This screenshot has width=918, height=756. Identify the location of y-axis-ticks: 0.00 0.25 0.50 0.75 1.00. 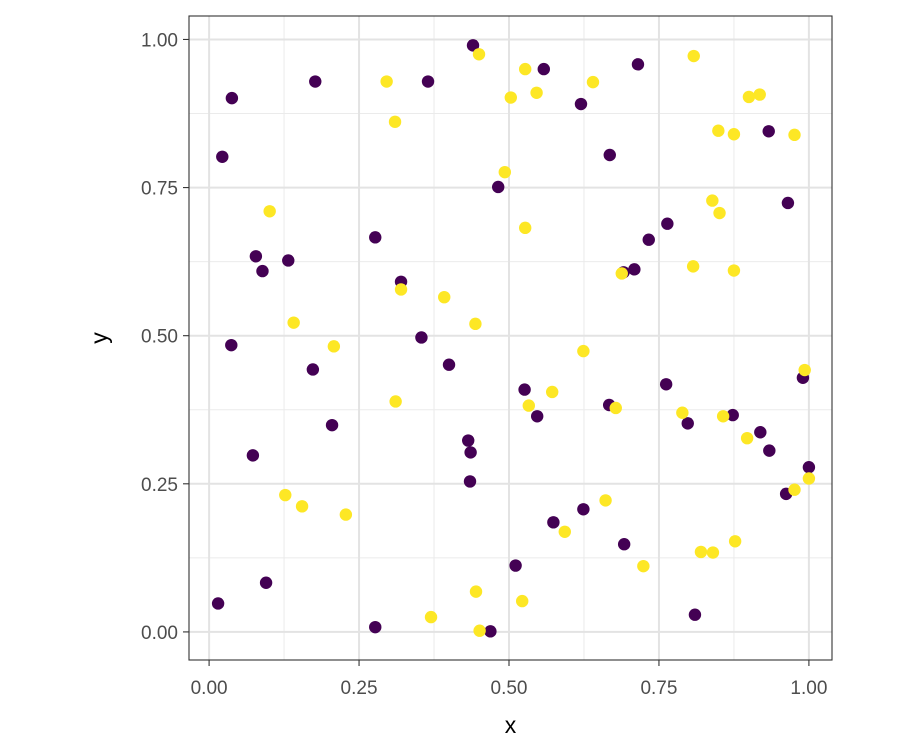
(165, 337).